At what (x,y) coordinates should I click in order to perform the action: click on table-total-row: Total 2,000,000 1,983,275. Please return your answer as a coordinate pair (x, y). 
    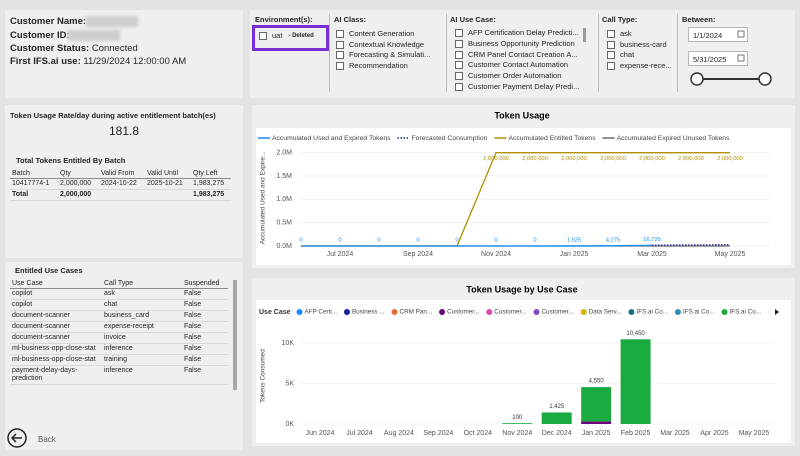
    Looking at the image, I should click on (120, 195).